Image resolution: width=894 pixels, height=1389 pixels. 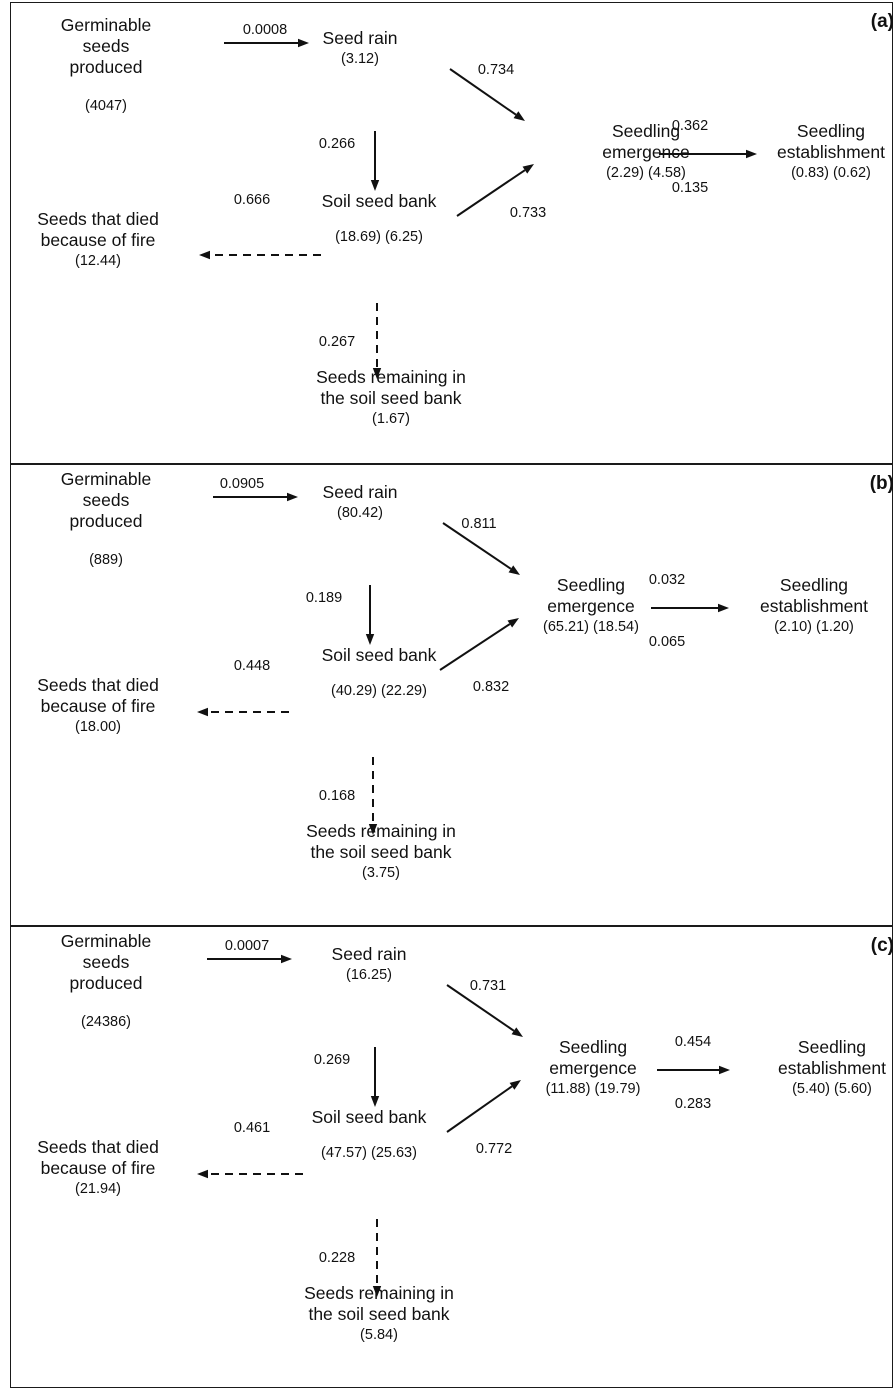 I want to click on node-seedling-establishment-line-3: (2.10) (1.20), so click(x=814, y=627).